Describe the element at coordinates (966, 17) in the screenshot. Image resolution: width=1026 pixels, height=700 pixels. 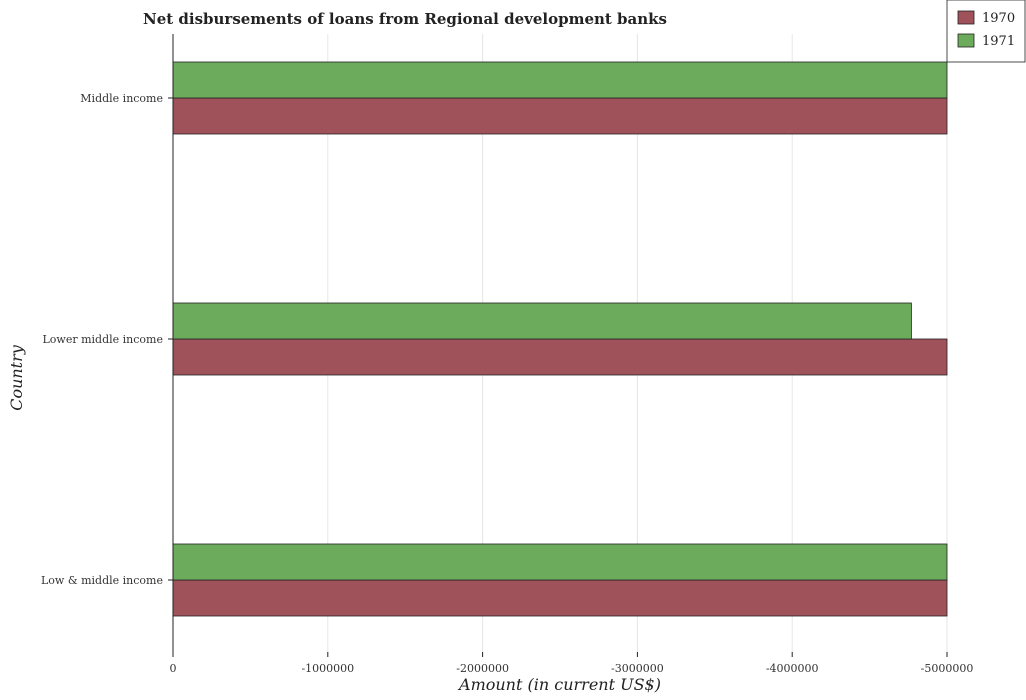
I see `legend-swatch-1970` at that location.